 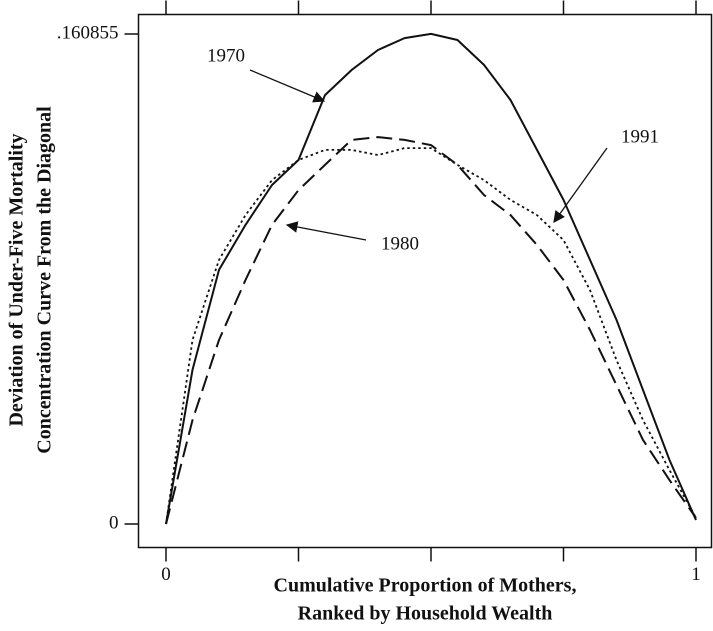 What do you see at coordinates (45, 280) in the screenshot?
I see `y-axis-title: Concentration Curve From the Diagonal` at bounding box center [45, 280].